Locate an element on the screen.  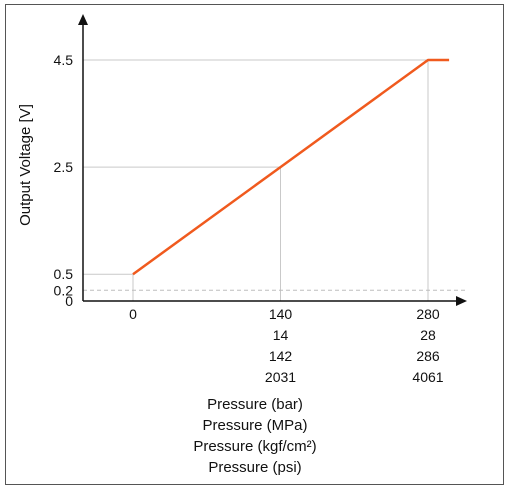
x-tick-label-r2-c1: 142 is located at coordinates (281, 356).